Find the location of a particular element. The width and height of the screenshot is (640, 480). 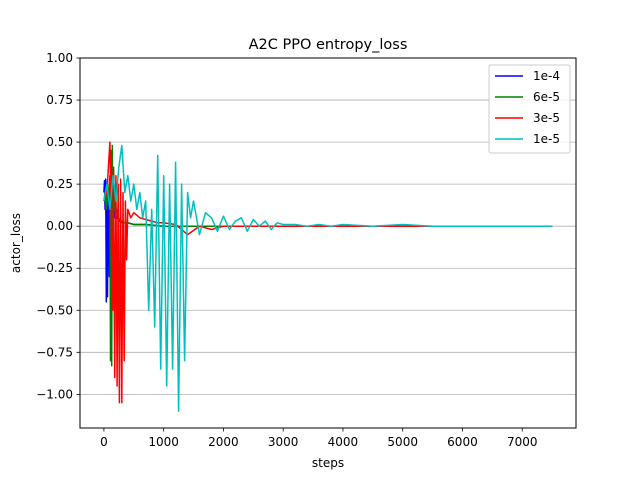

x-tick-label: 2000 is located at coordinates (223, 442).